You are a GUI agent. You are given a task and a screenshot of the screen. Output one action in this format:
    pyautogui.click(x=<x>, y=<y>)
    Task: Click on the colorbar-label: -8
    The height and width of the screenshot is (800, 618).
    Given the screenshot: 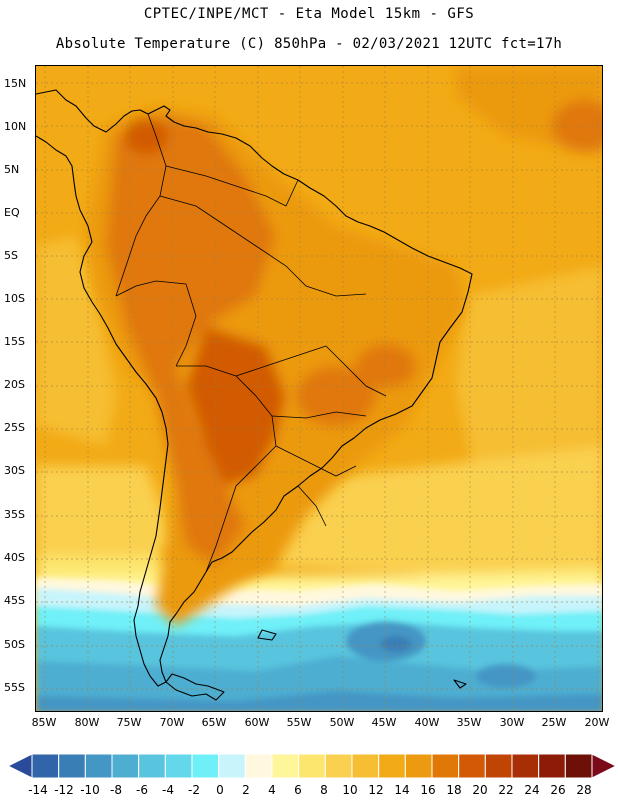 What is the action you would take?
    pyautogui.click(x=116, y=790)
    